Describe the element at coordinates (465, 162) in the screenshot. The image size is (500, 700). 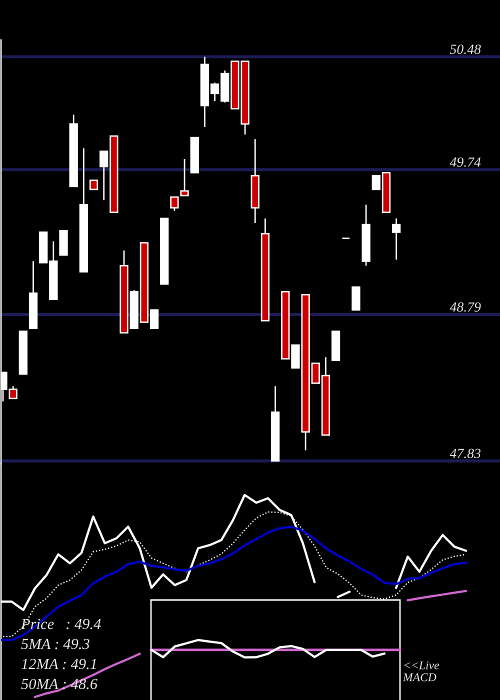
I see `y-tick-label: 49.74` at that location.